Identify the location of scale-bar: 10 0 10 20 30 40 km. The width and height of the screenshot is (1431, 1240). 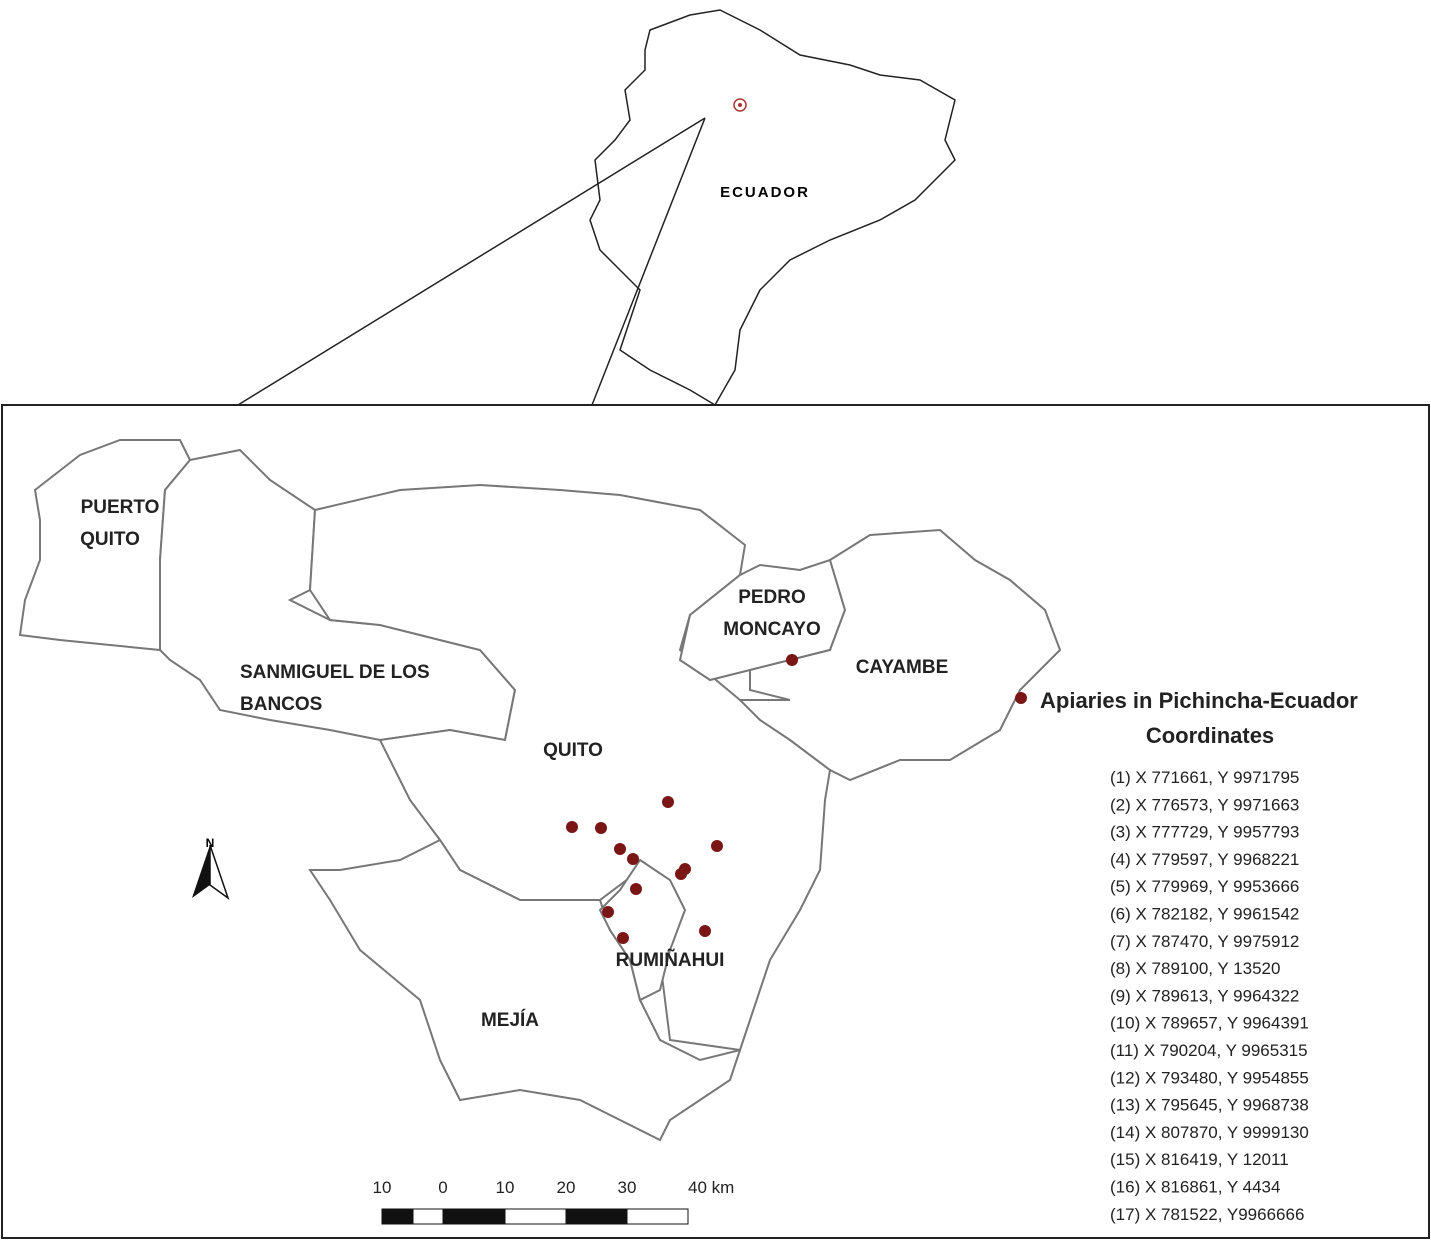
(553, 1201).